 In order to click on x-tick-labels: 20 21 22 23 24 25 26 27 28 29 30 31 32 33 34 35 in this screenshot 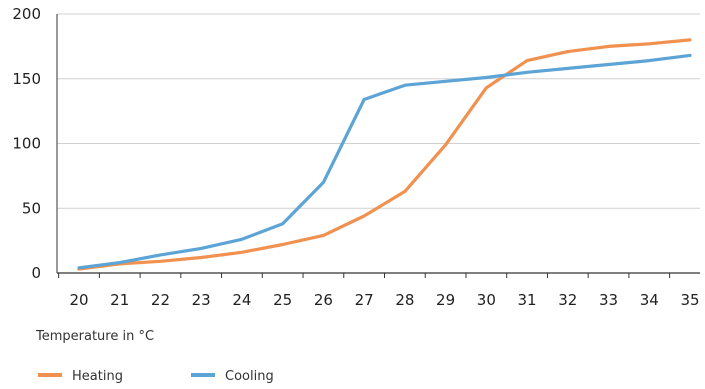, I will do `click(384, 300)`.